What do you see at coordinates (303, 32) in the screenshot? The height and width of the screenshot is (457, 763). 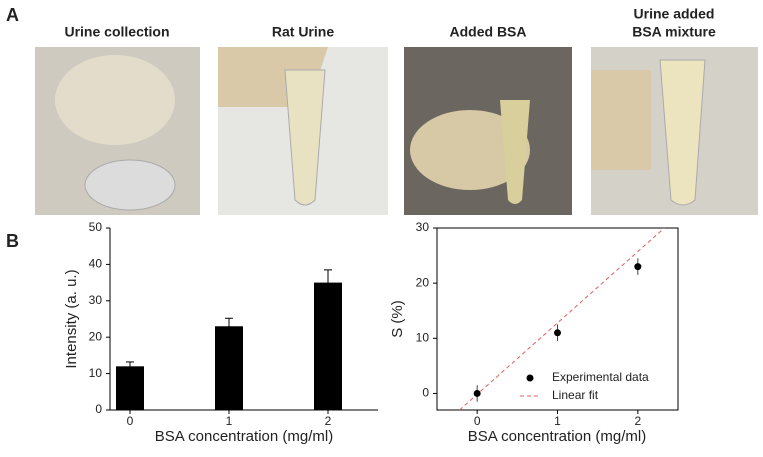 I see `photo-caption: Rat Urine` at bounding box center [303, 32].